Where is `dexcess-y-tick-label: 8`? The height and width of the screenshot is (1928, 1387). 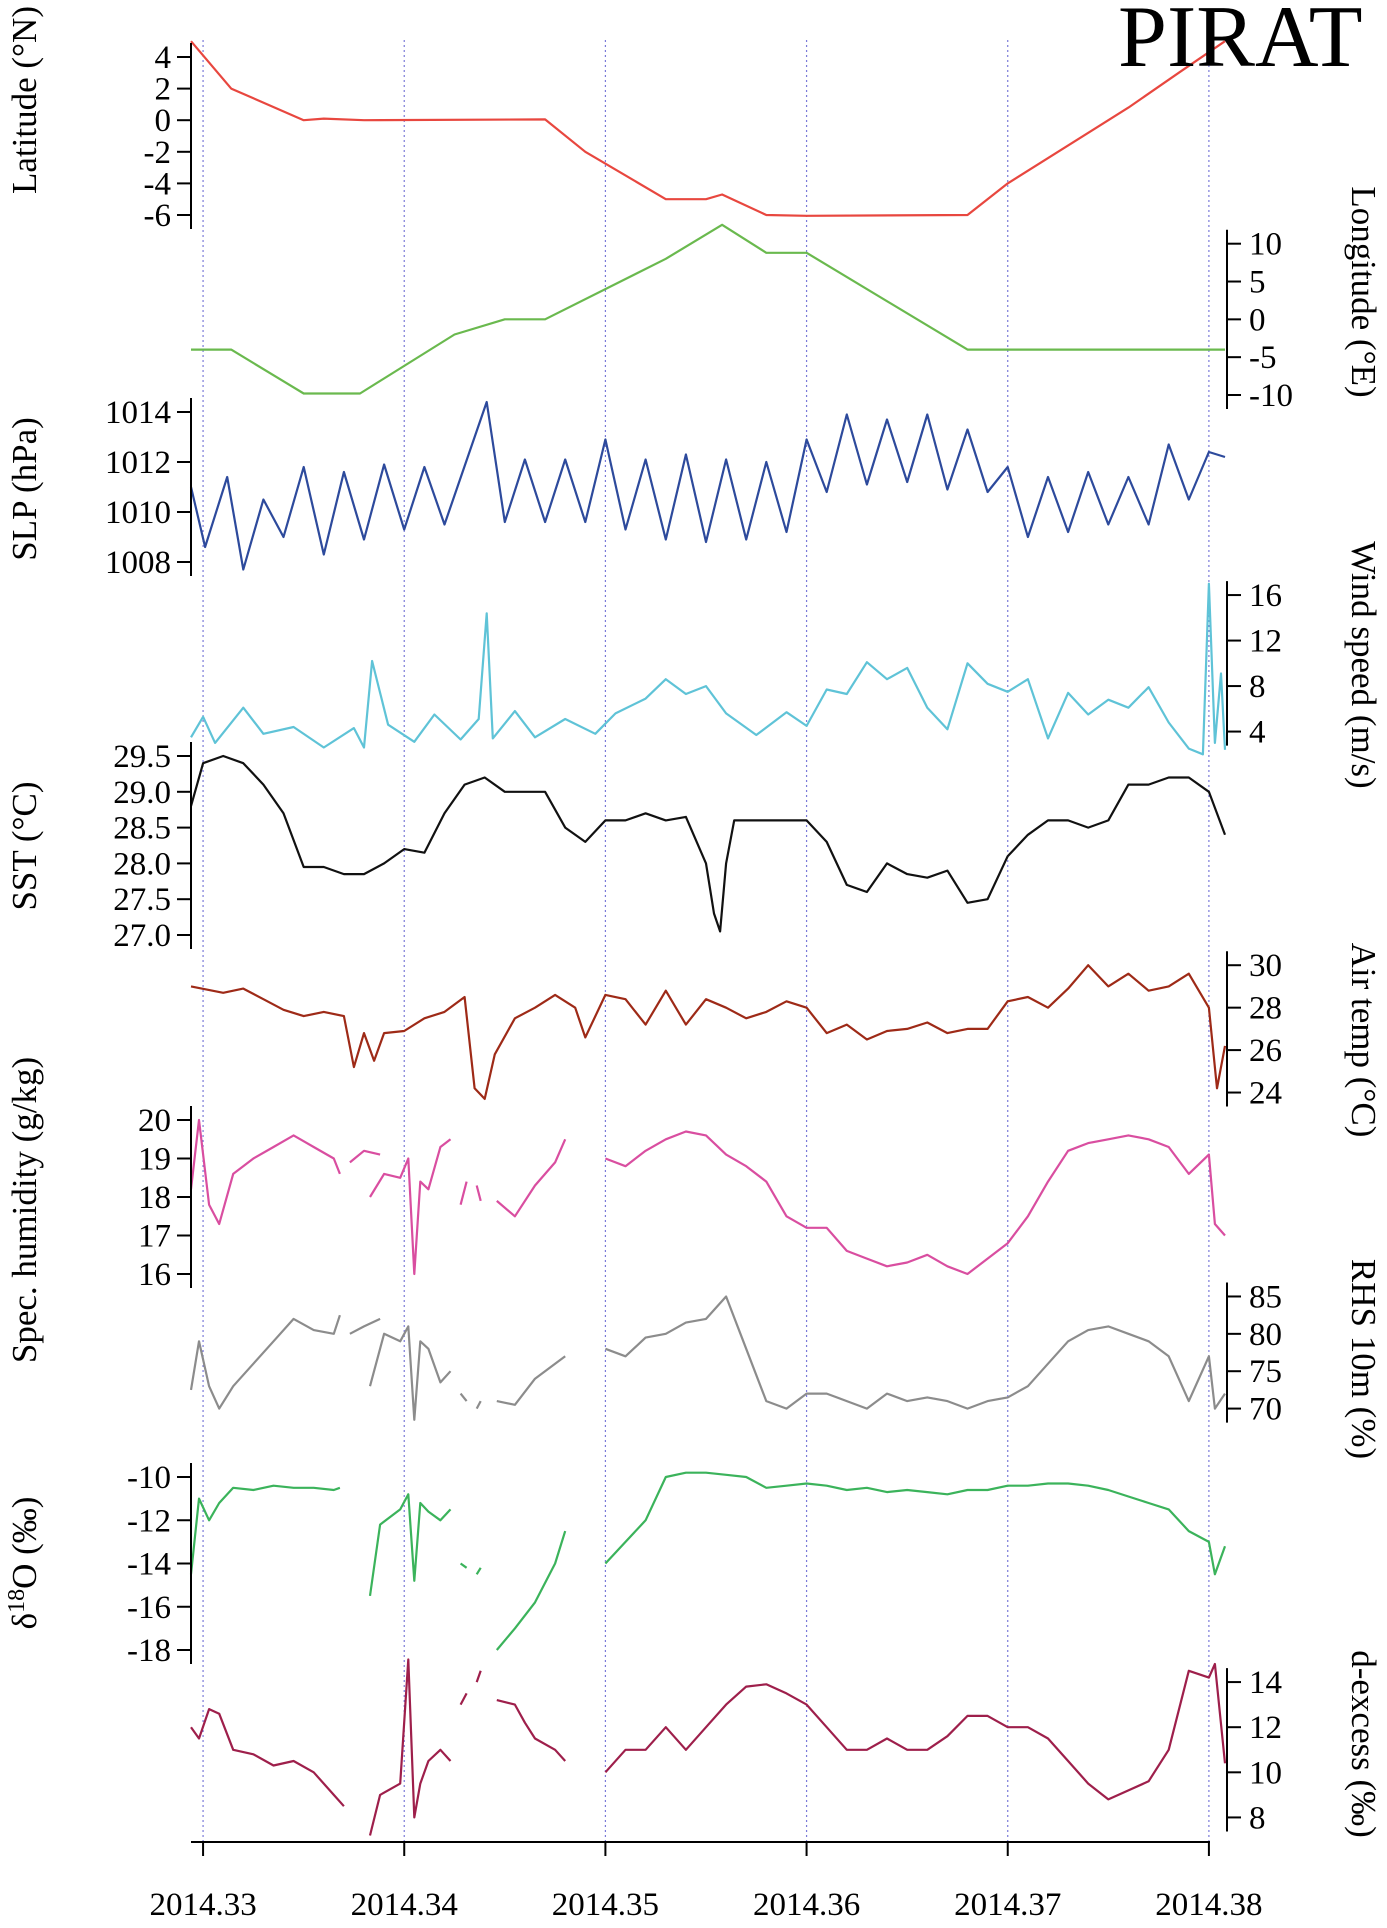
dexcess-y-tick-label: 8 is located at coordinates (1257, 1818).